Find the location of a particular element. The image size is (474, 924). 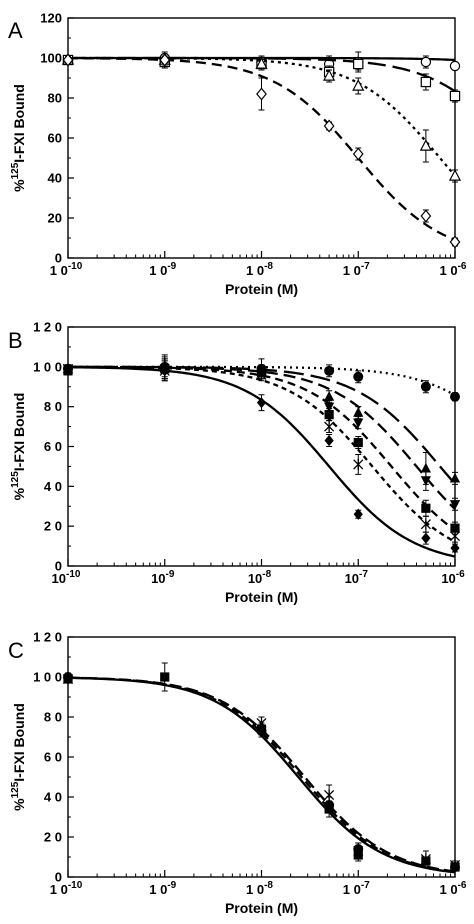

x-tick-exponent: -7 is located at coordinates (365, 266).